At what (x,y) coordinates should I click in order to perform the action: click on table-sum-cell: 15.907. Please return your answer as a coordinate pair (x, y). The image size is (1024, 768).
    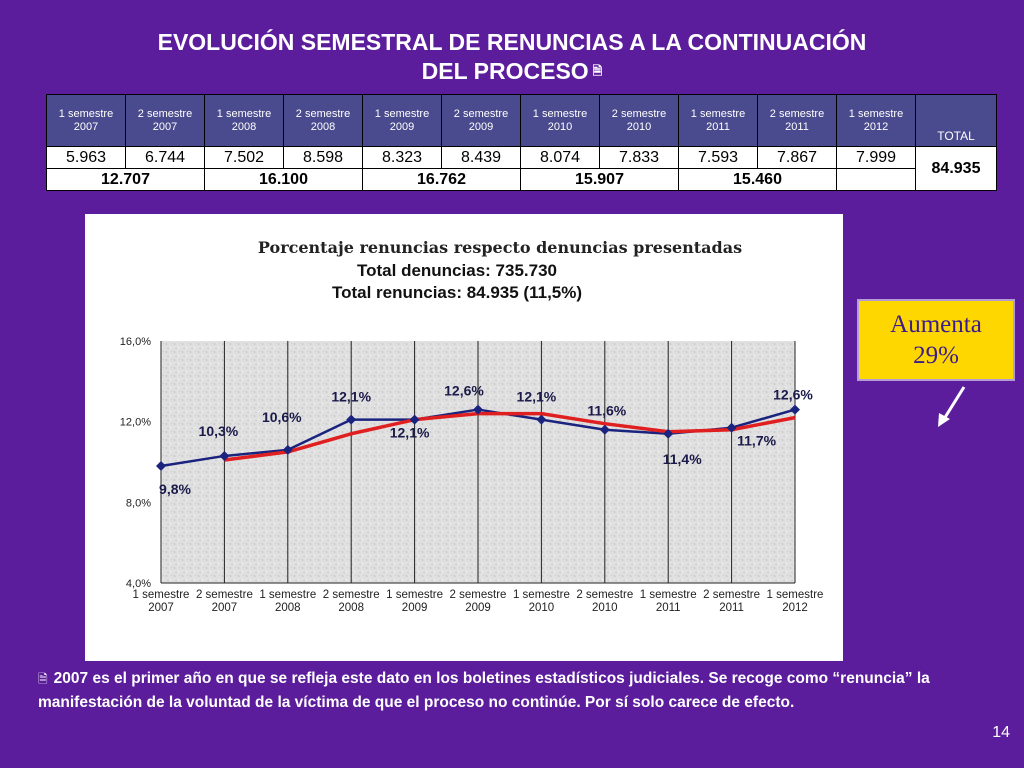
    Looking at the image, I should click on (599, 179).